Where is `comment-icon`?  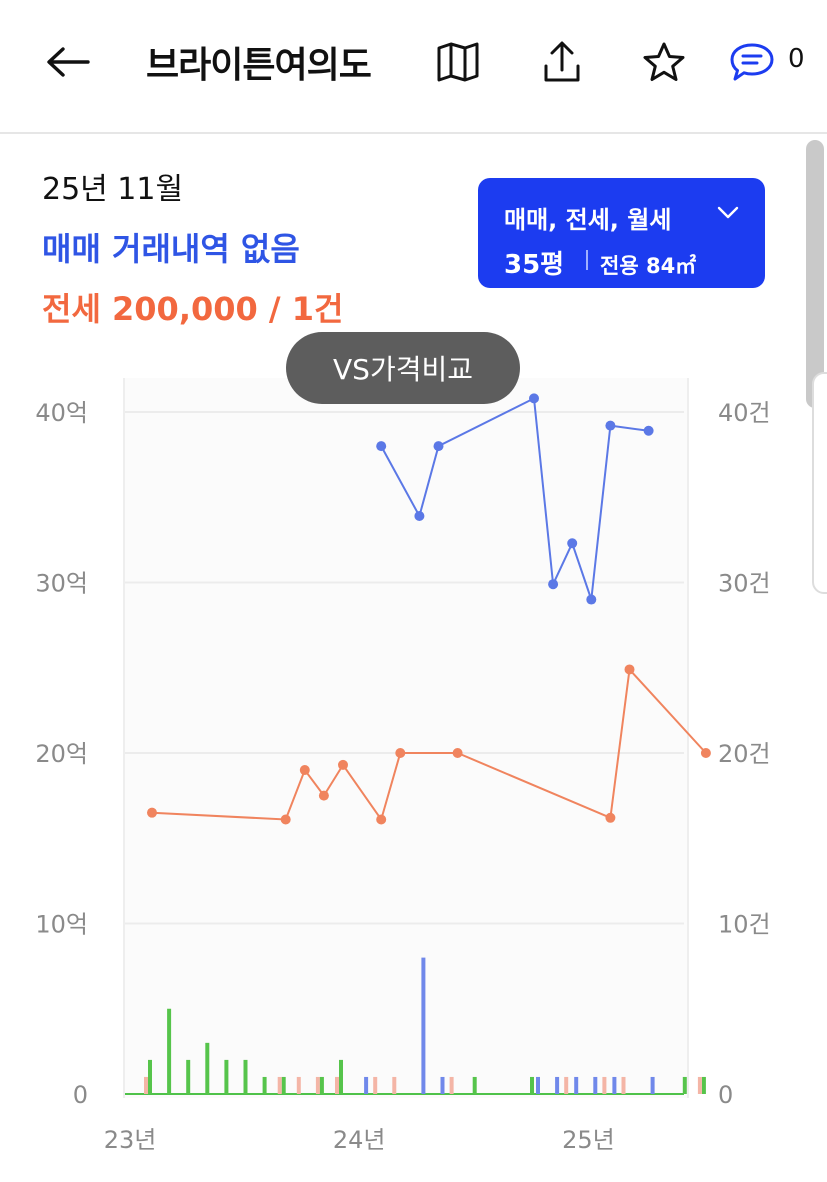 comment-icon is located at coordinates (752, 62).